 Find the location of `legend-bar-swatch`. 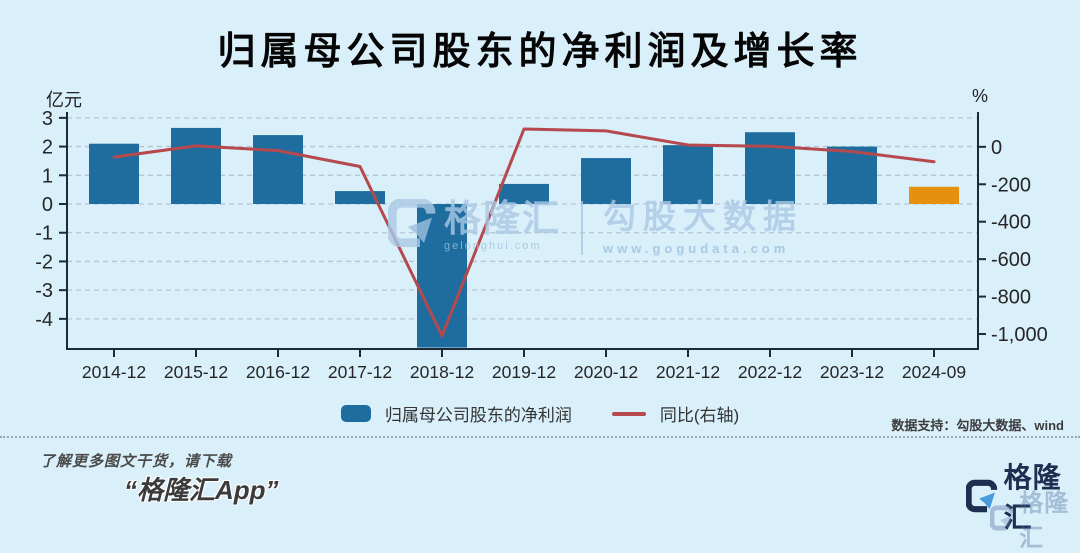

legend-bar-swatch is located at coordinates (355, 413).